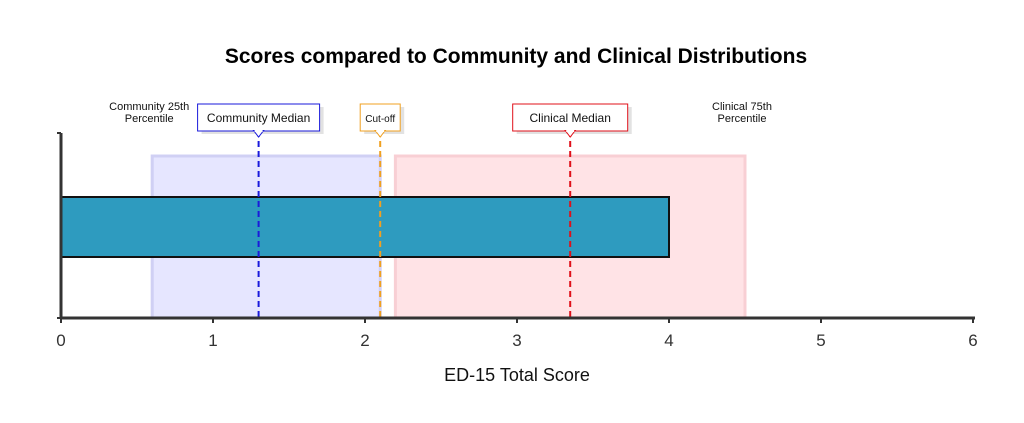  I want to click on x-tick-label-0: 0, so click(60, 340).